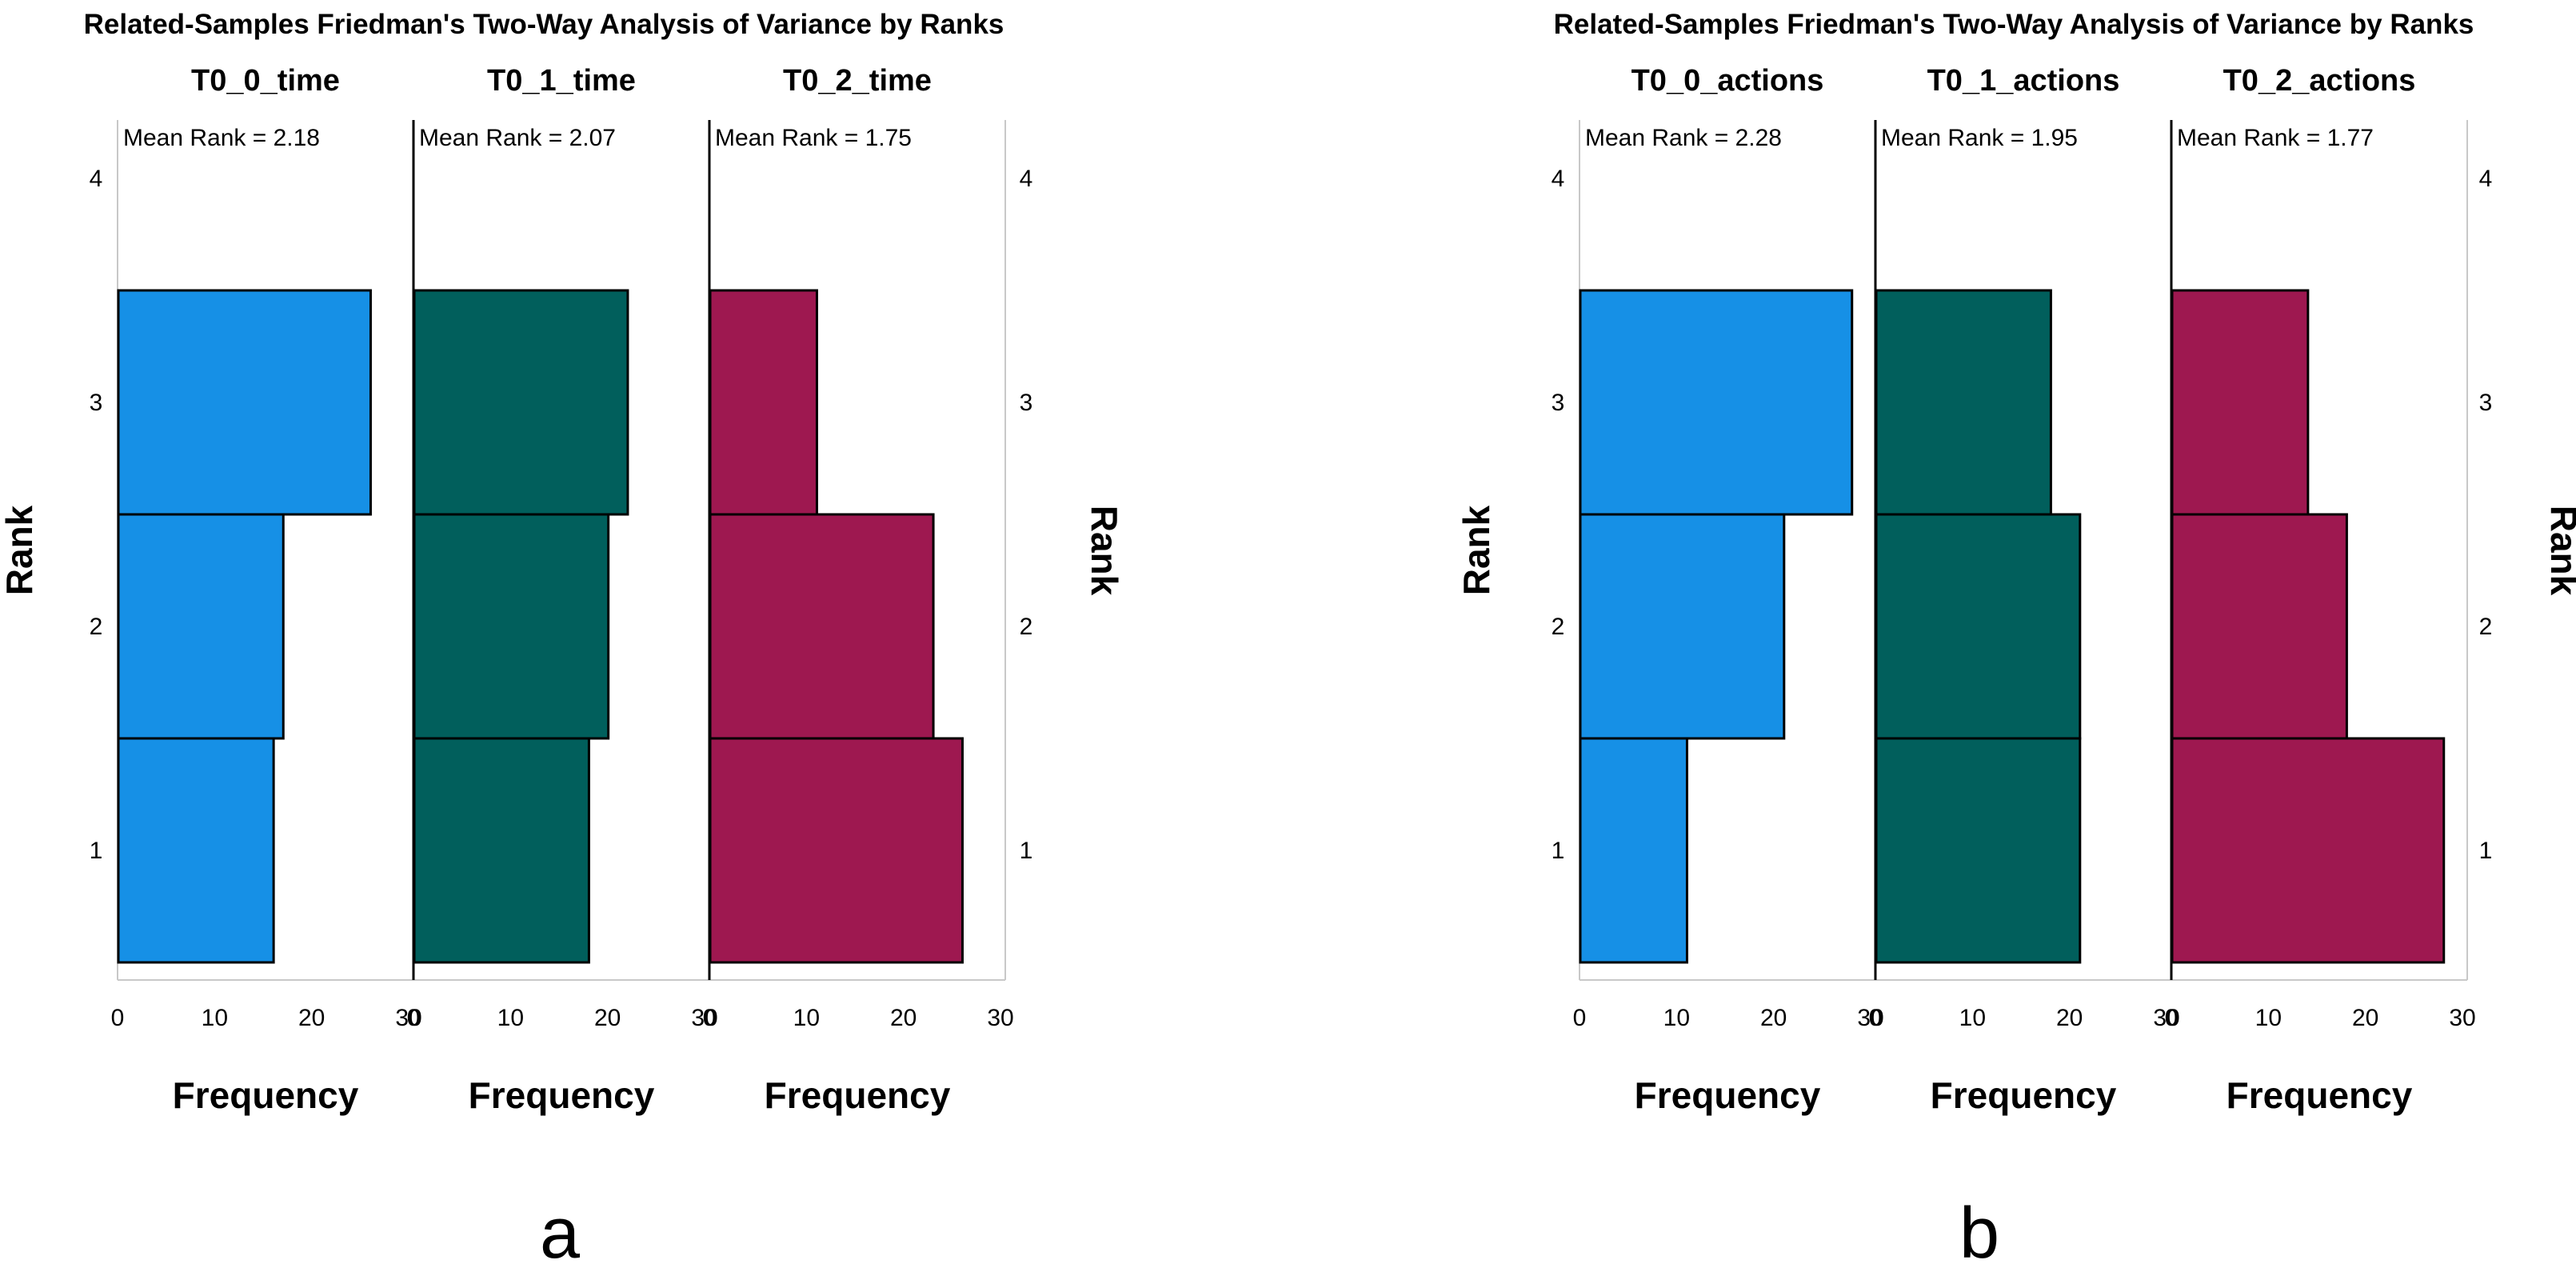 The image size is (2576, 1280). Describe the element at coordinates (266, 81) in the screenshot. I see `panel-title: T0_0_time` at that location.